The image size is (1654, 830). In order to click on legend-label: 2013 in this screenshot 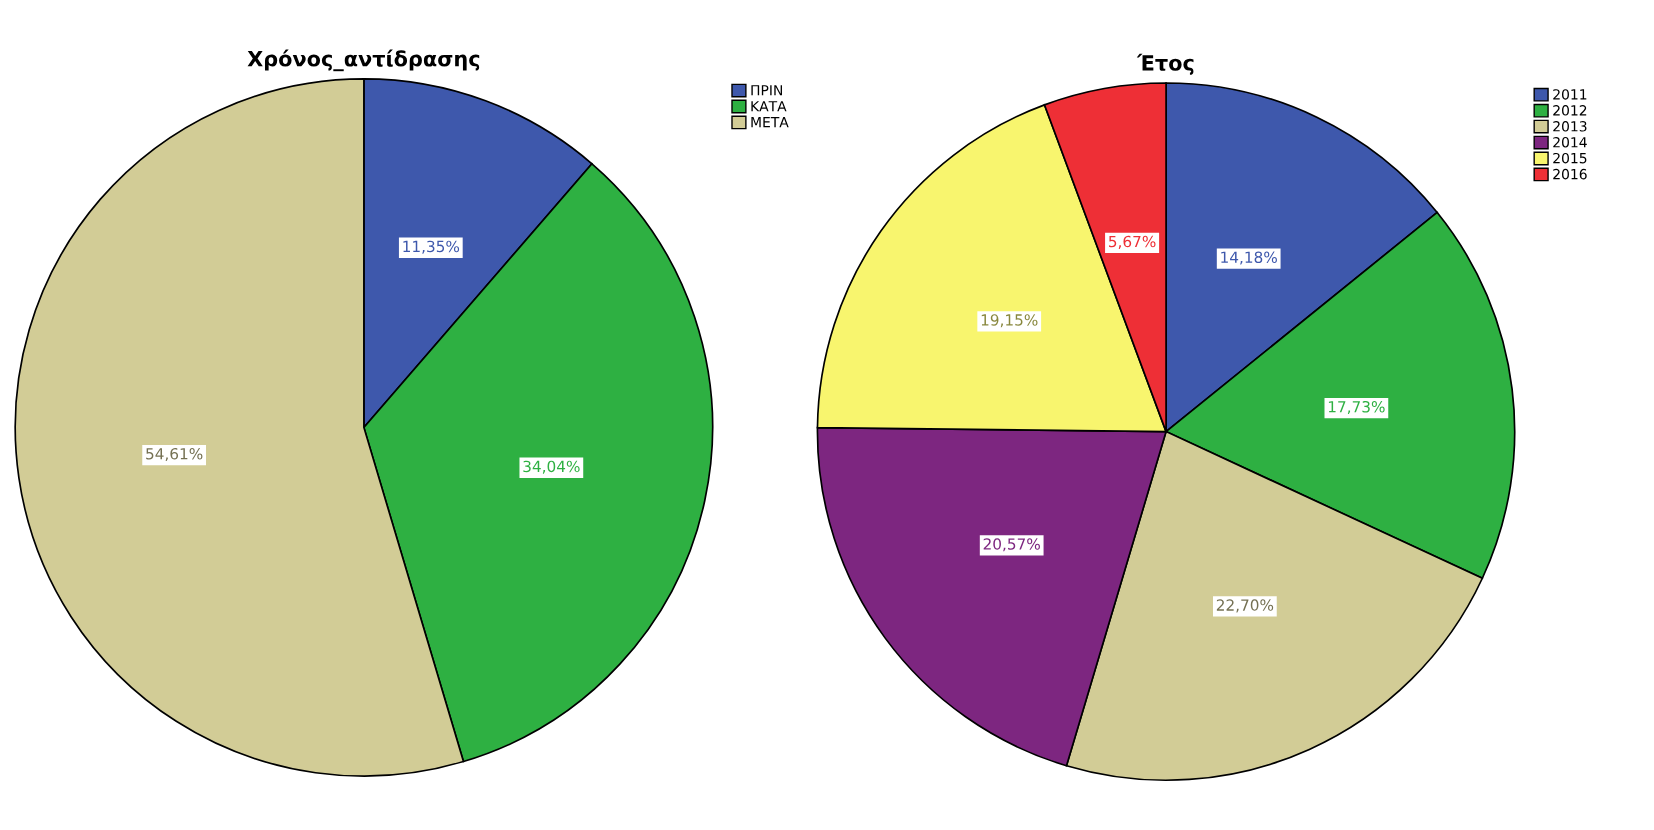, I will do `click(1570, 126)`.